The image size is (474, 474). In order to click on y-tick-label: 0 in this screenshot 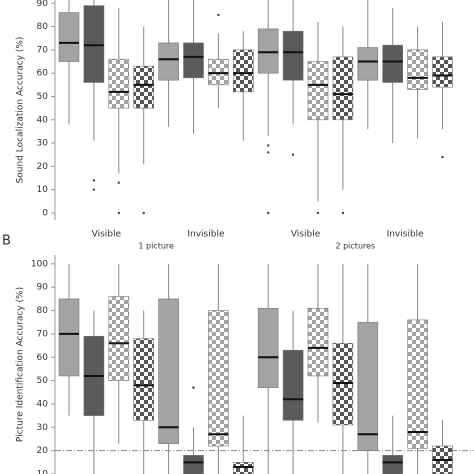, I will do `click(45, 214)`.